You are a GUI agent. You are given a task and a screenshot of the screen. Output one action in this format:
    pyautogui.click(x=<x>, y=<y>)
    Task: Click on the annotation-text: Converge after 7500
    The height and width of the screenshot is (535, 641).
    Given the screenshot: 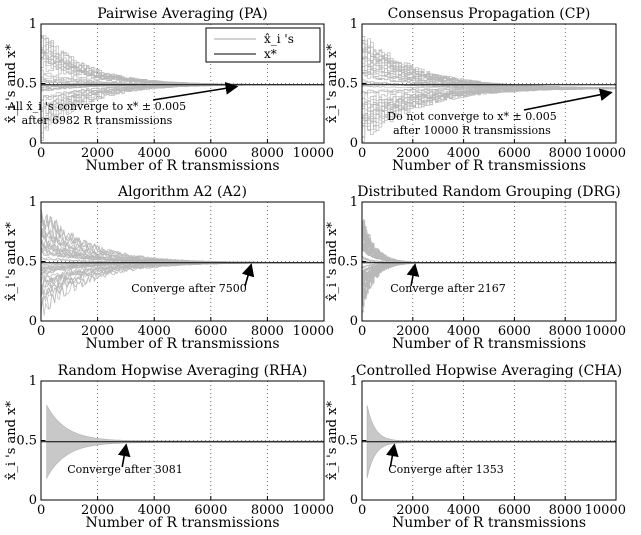 What is the action you would take?
    pyautogui.click(x=188, y=288)
    